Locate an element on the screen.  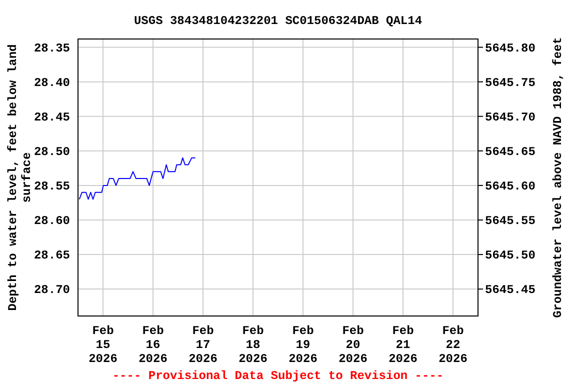
x-tick-label: Feb 19 2026 is located at coordinates (303, 345).